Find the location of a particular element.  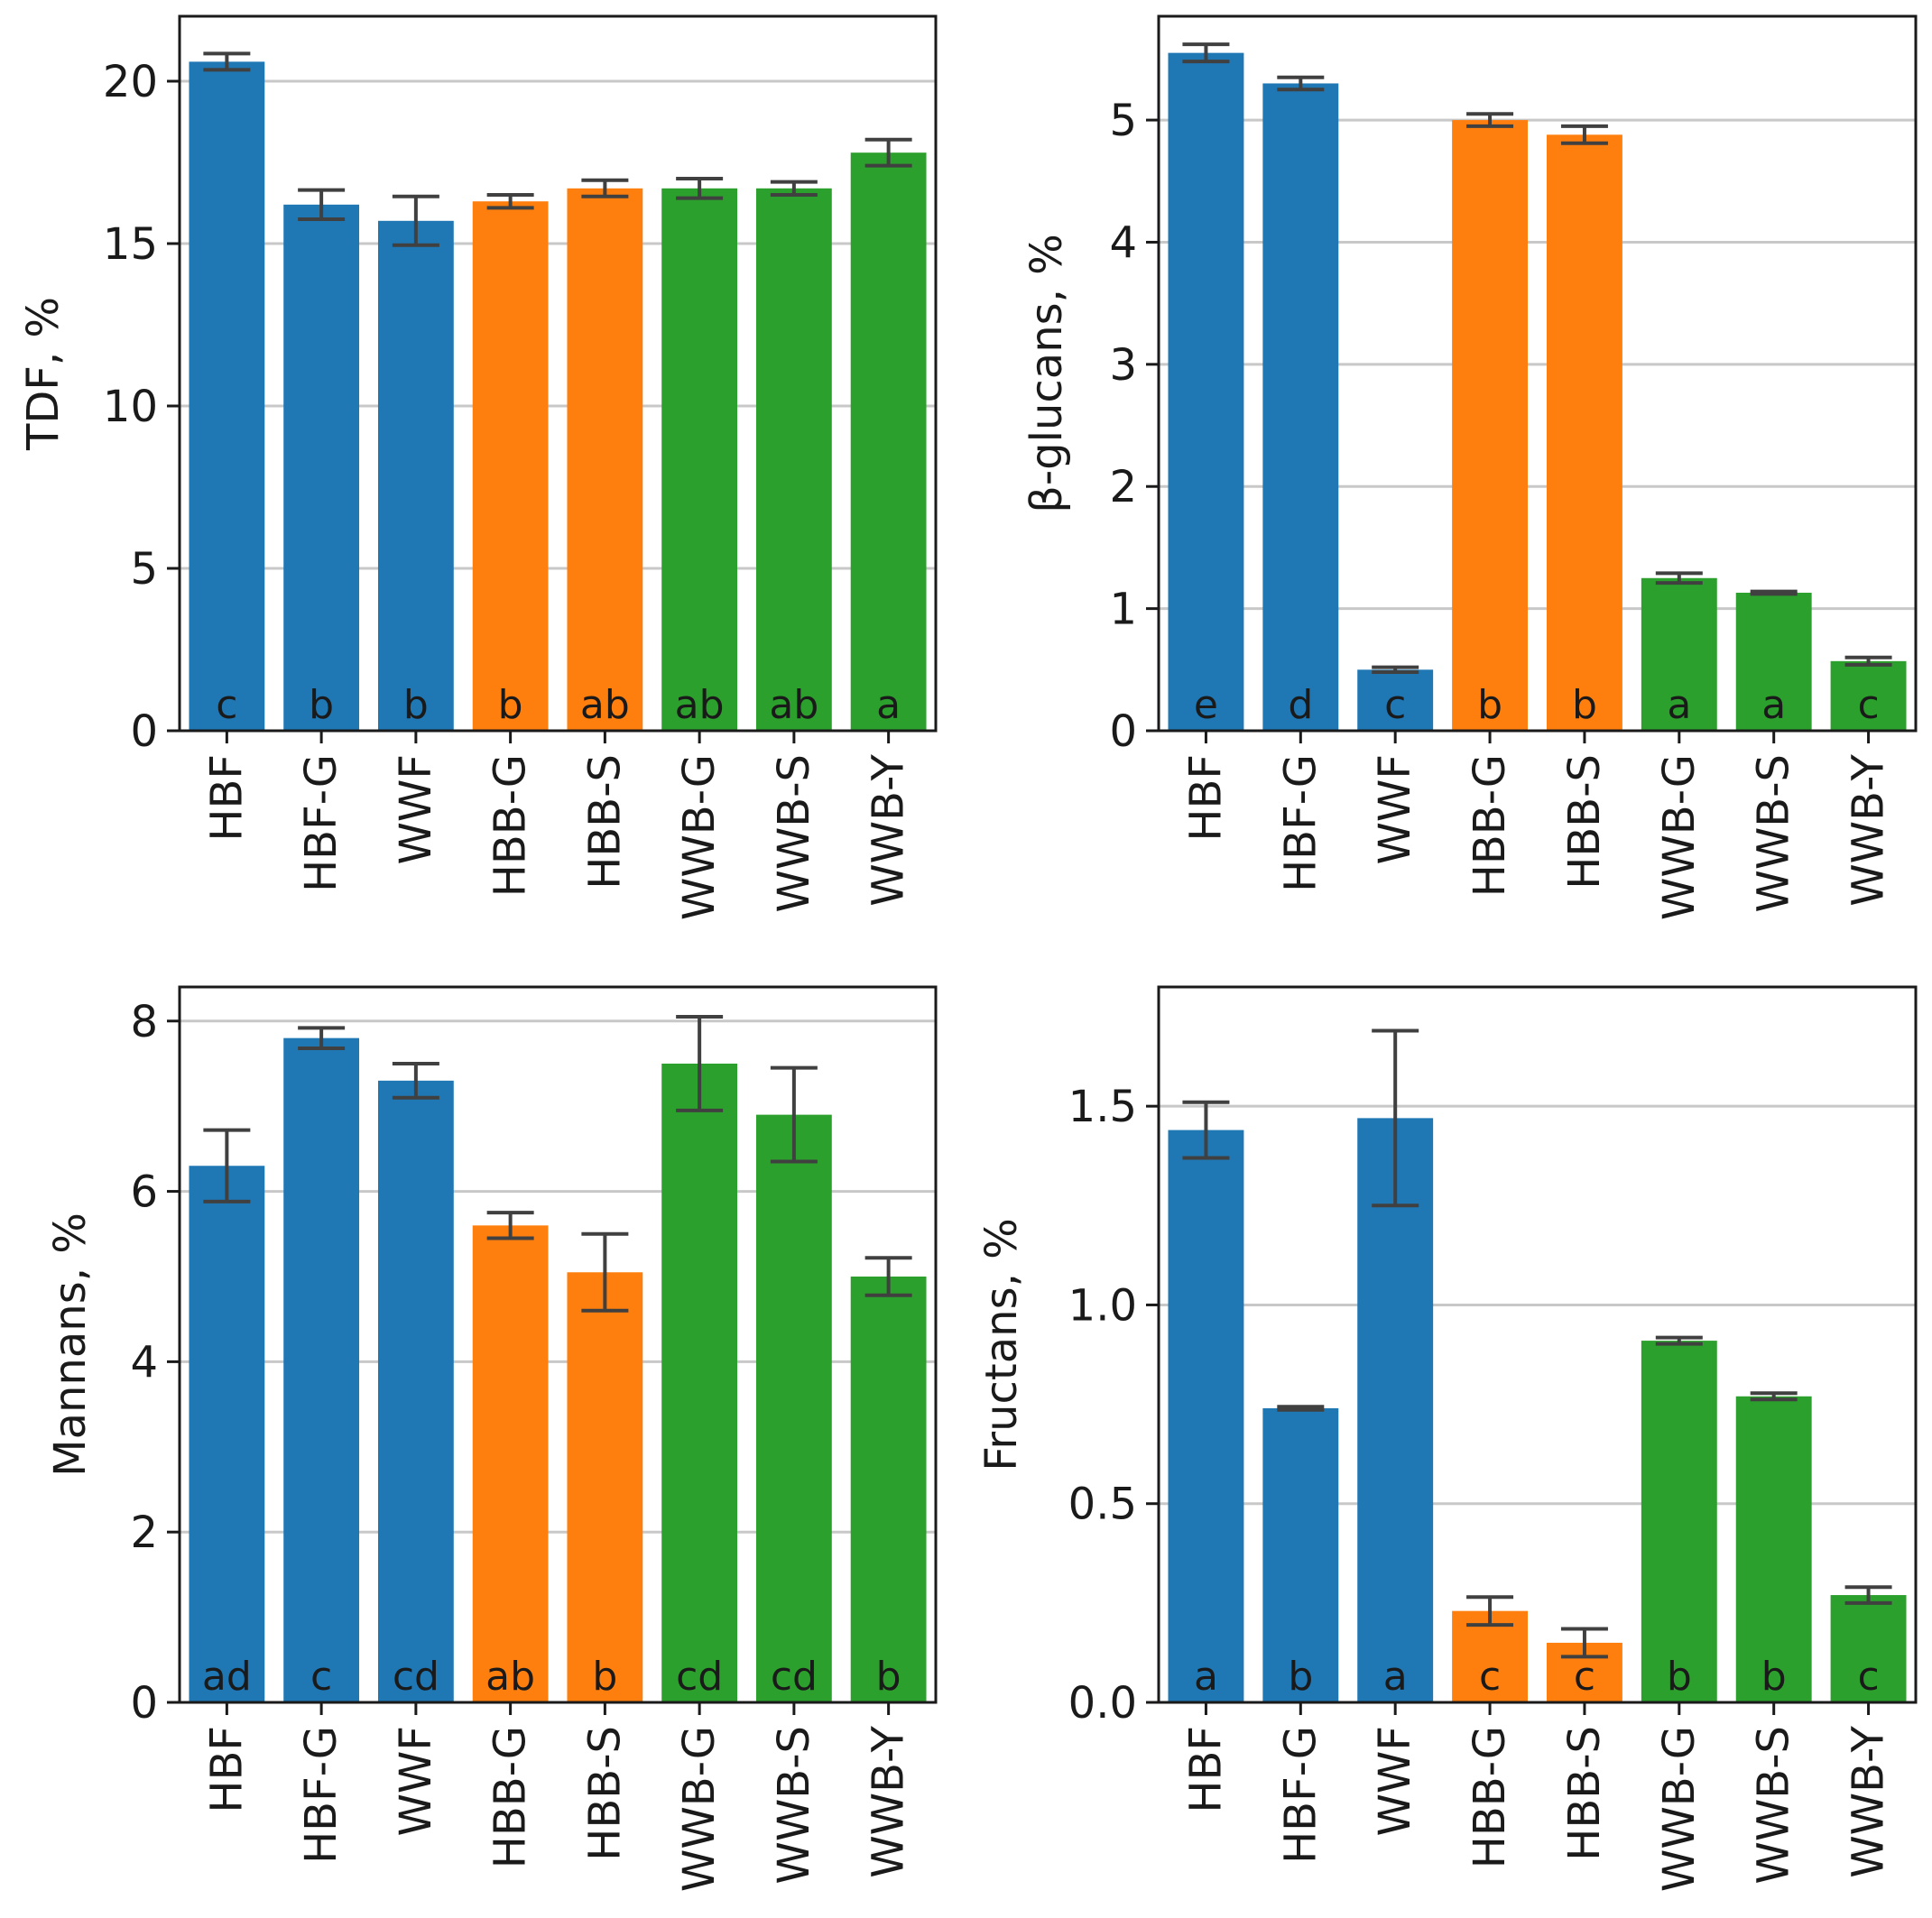

sig-letter-fructans-0: a is located at coordinates (1206, 1677).